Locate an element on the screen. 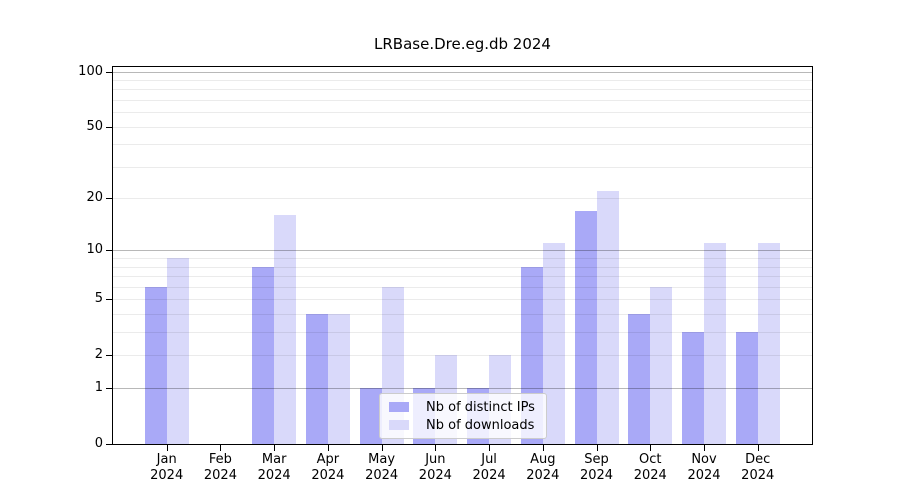  y-tick-label-10: 10 is located at coordinates (94, 250).